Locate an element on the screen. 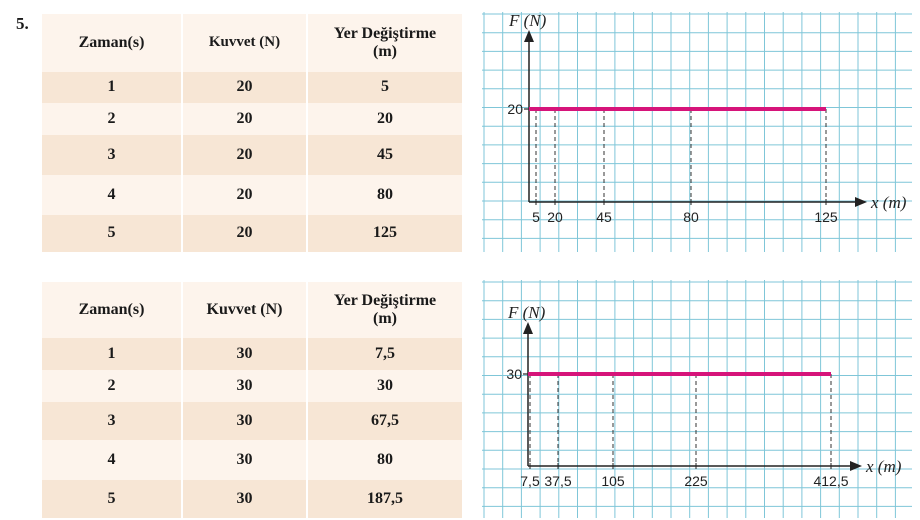 The height and width of the screenshot is (520, 920). cell-displacement: 67,5 is located at coordinates (384, 421).